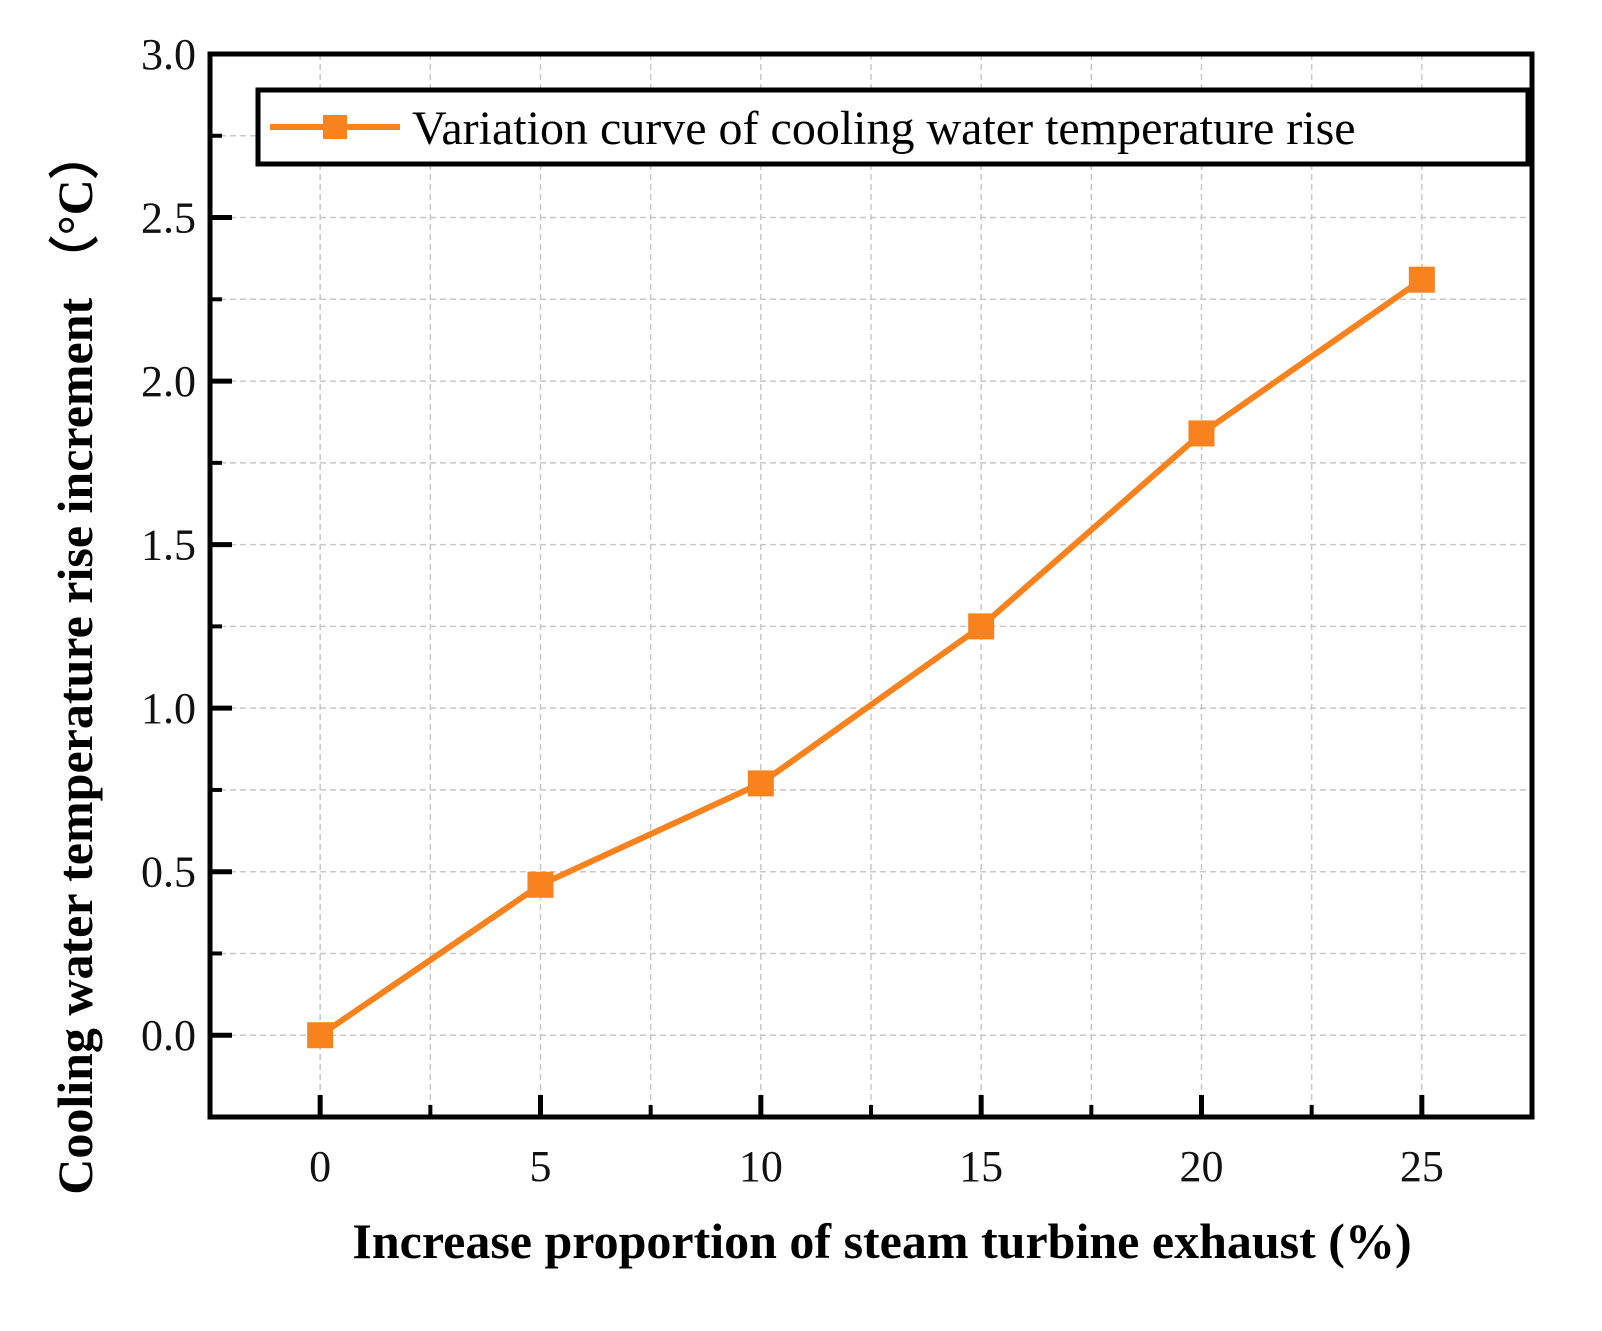 The width and height of the screenshot is (1602, 1331). I want to click on y-tick-label: 1.0, so click(168, 708).